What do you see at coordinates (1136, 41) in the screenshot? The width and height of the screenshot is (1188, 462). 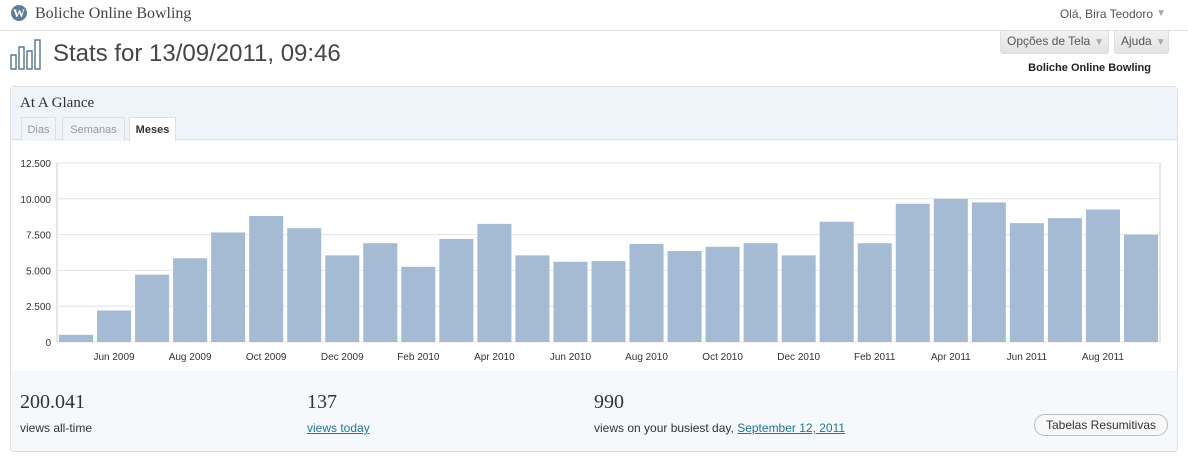 I see `help-label: Ajuda` at bounding box center [1136, 41].